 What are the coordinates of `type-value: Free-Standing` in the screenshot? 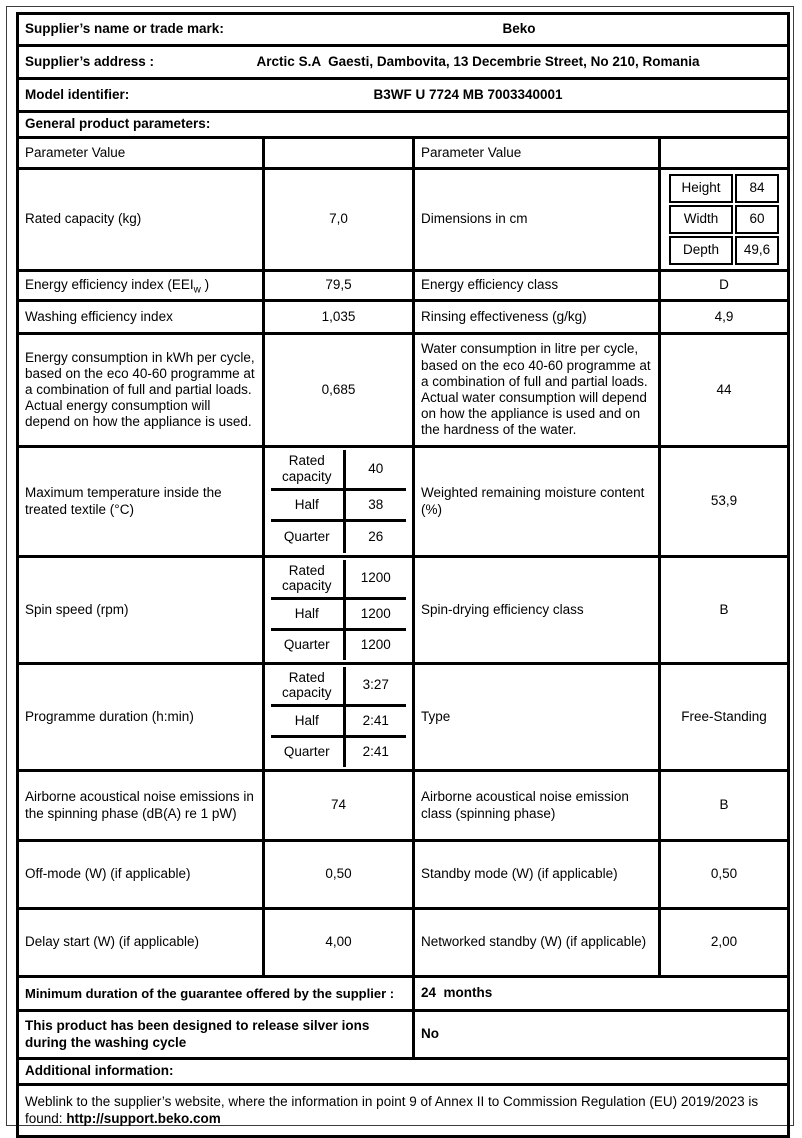 It's located at (724, 717).